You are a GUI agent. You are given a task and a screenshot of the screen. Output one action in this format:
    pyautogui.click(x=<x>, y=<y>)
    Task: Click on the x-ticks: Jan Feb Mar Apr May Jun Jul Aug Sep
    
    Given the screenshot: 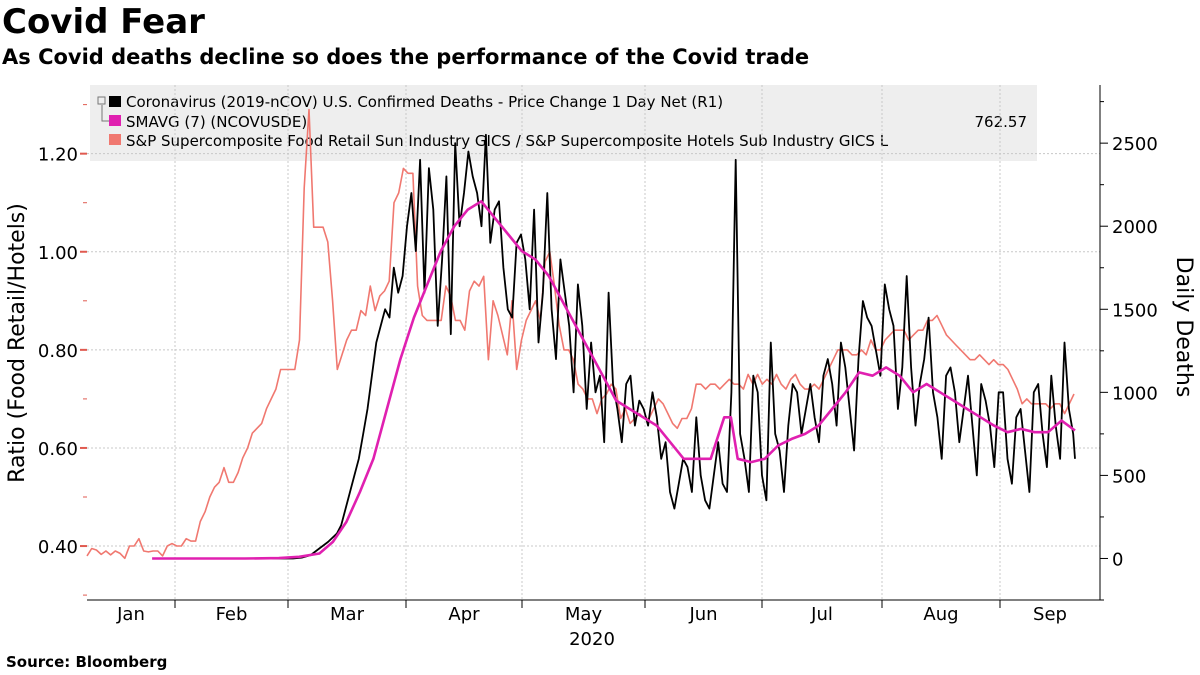 What is the action you would take?
    pyautogui.click(x=591, y=612)
    